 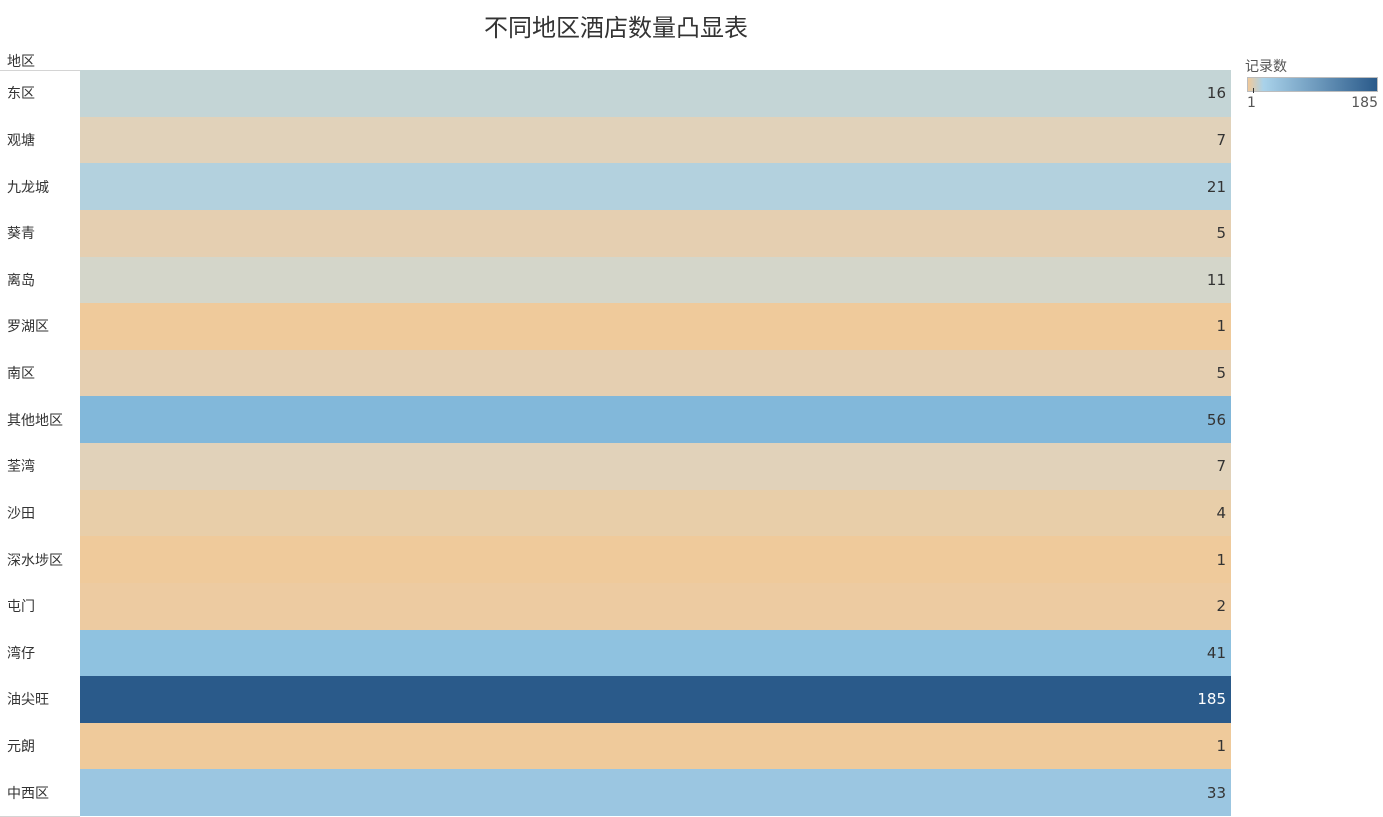 What do you see at coordinates (1216, 419) in the screenshot?
I see `cell-value-label: 56` at bounding box center [1216, 419].